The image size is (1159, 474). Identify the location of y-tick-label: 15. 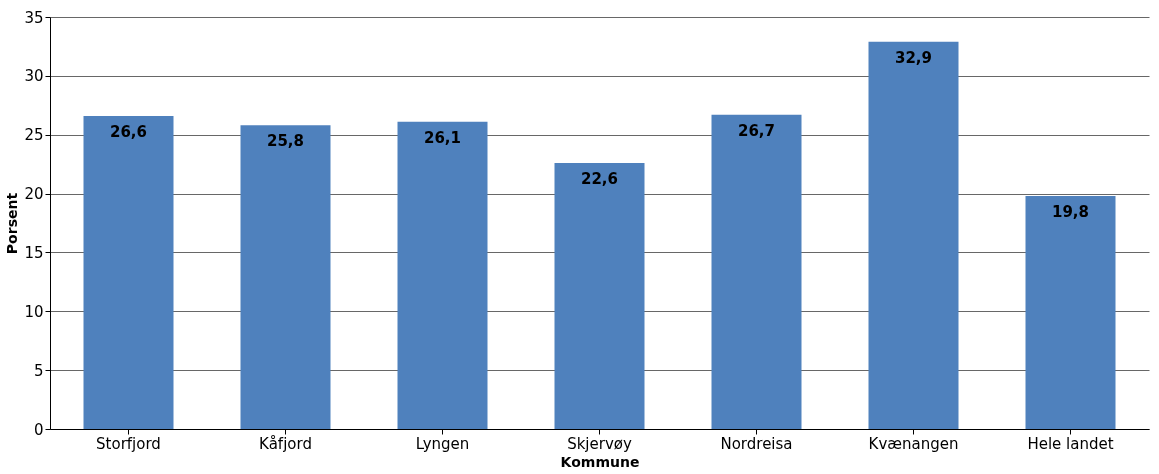
(34, 252).